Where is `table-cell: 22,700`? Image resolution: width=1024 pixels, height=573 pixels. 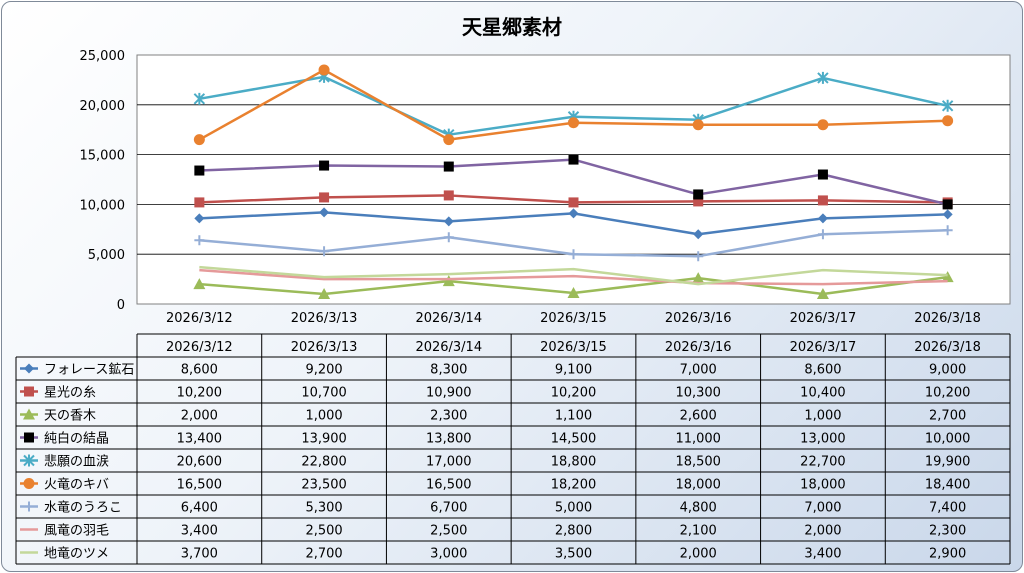
table-cell: 22,700 is located at coordinates (823, 462).